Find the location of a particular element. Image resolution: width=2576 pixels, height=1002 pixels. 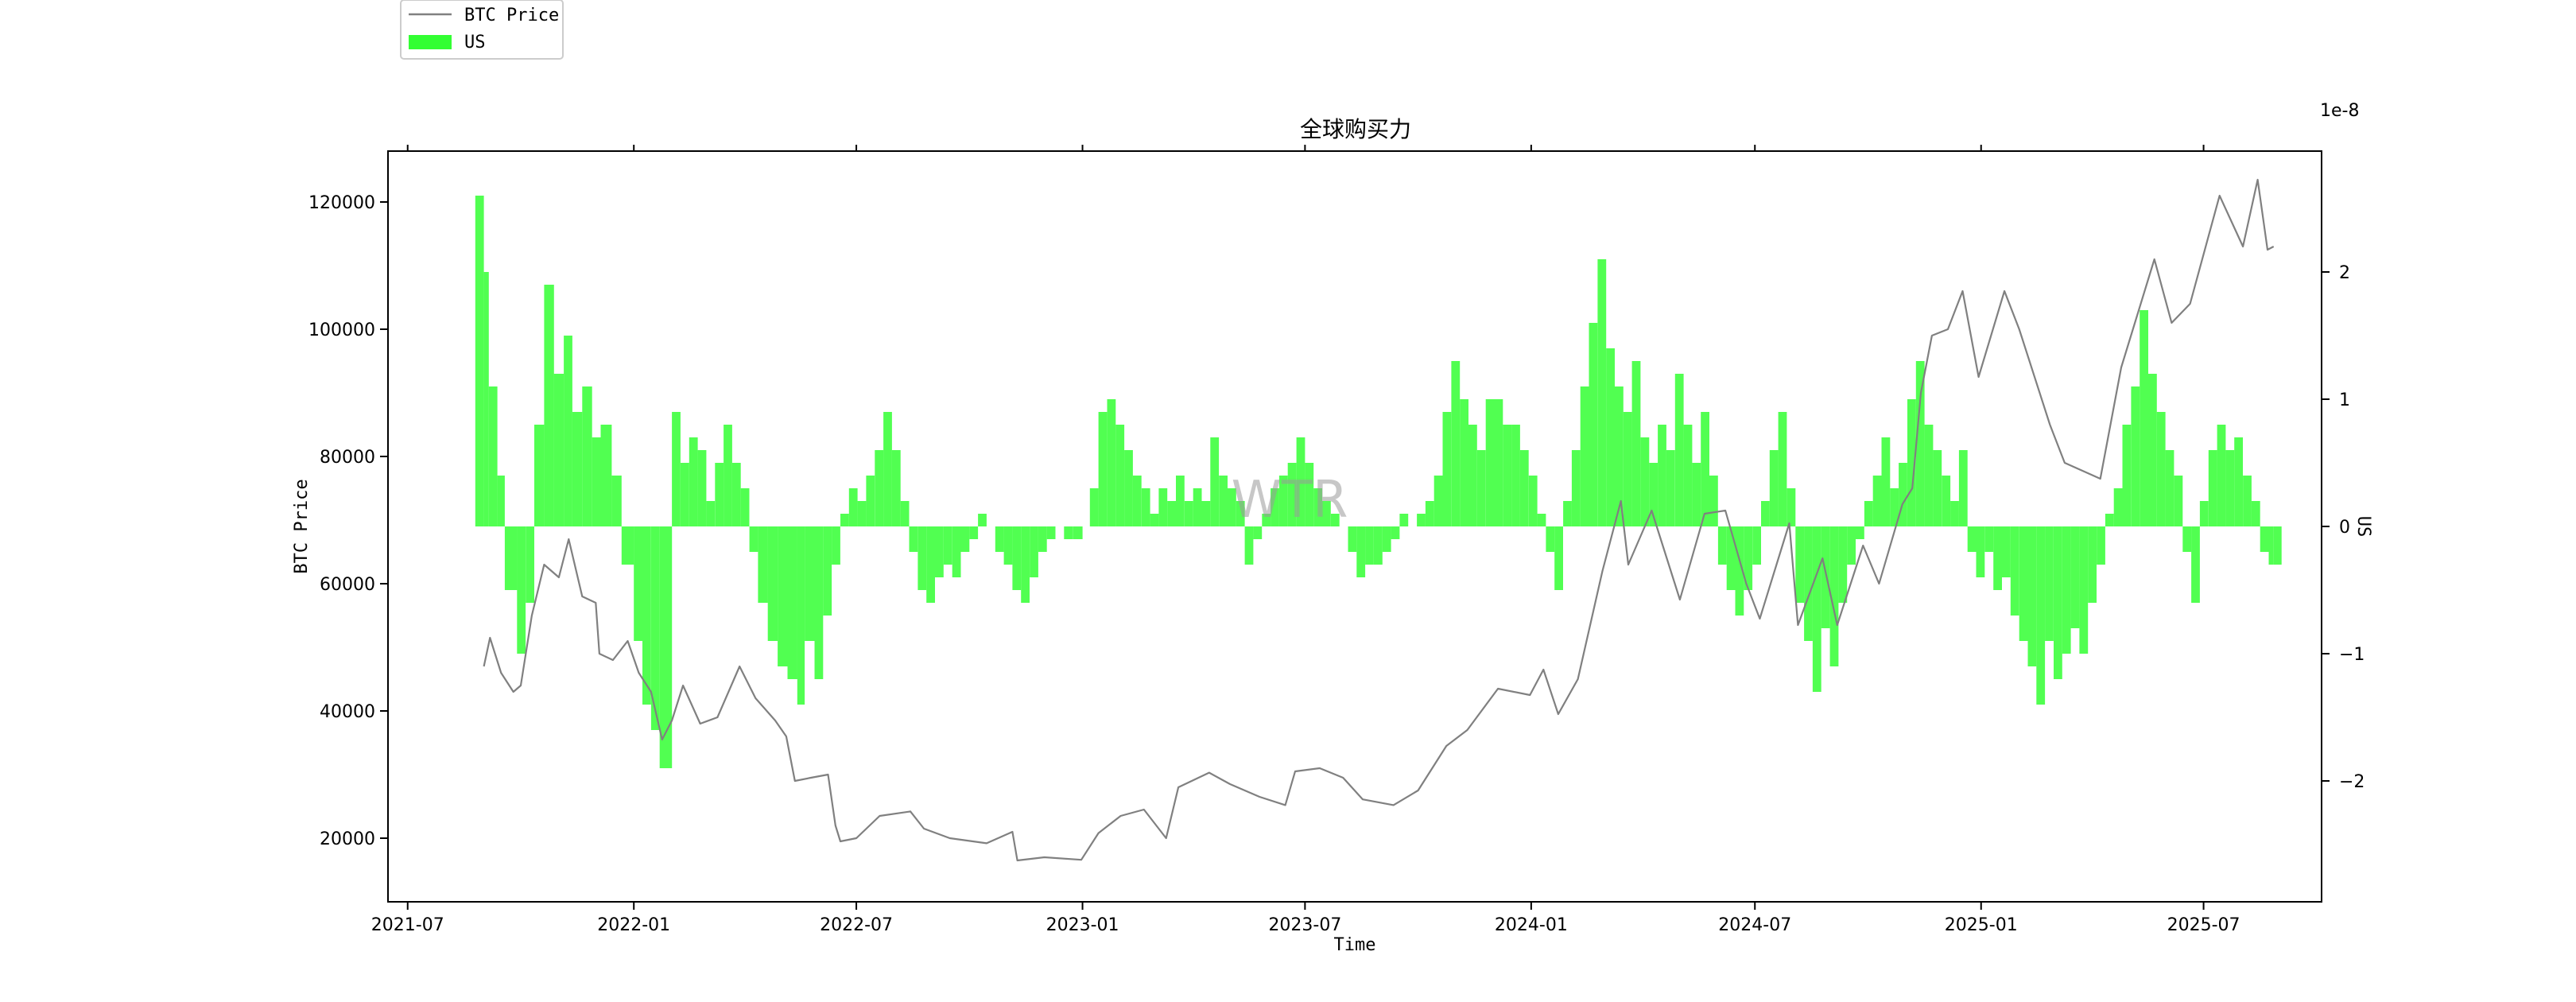

x-tick-label: 2025-01 is located at coordinates (1982, 925).